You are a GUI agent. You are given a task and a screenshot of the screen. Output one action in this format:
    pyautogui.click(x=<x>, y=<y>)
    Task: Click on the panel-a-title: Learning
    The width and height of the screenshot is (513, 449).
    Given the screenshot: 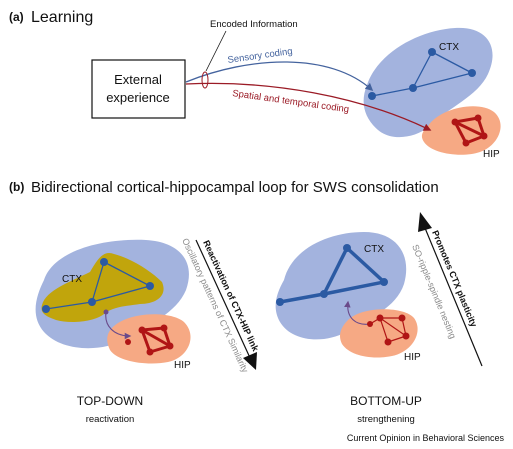 What is the action you would take?
    pyautogui.click(x=62, y=17)
    